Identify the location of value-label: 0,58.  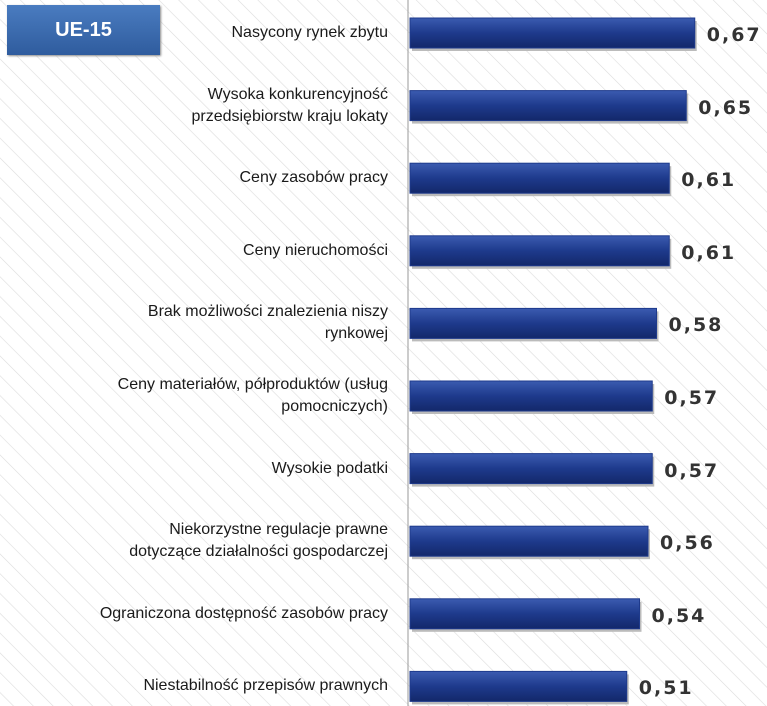
(696, 325).